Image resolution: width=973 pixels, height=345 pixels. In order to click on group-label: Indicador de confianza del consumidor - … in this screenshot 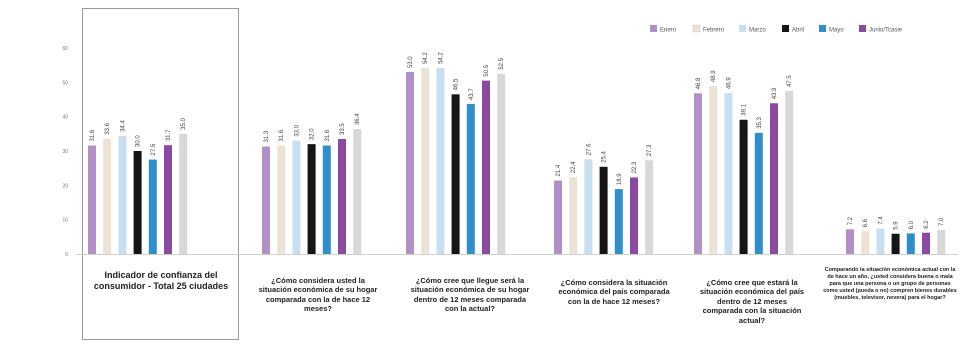, I will do `click(161, 281)`.